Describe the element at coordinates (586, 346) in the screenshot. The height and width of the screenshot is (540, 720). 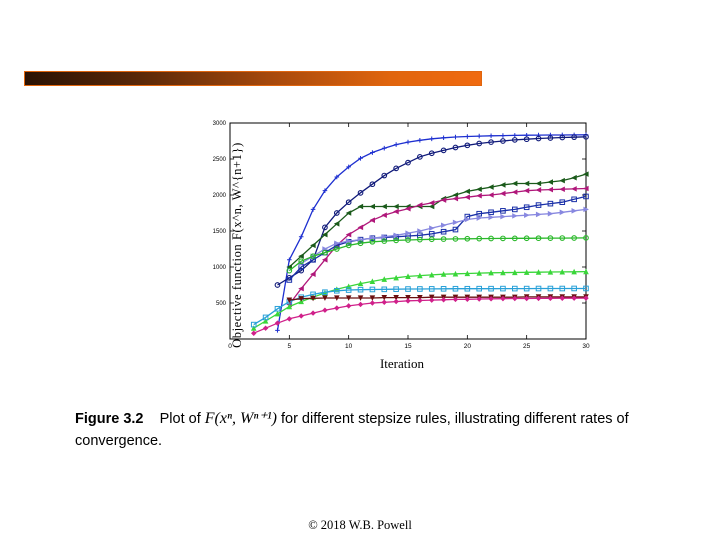
I see `x-tick-label: 30` at that location.